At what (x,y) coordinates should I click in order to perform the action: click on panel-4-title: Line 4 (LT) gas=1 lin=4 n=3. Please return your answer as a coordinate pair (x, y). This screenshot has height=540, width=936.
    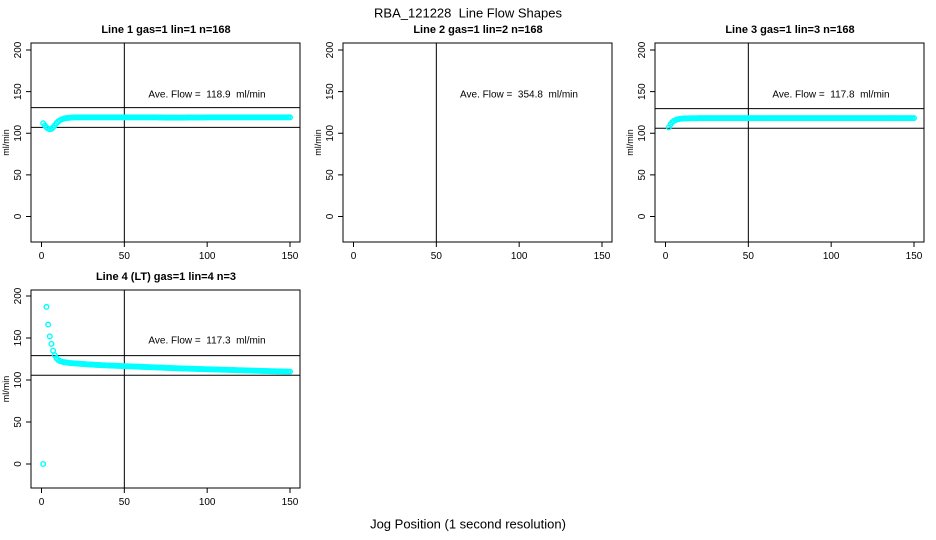
    Looking at the image, I should click on (166, 277).